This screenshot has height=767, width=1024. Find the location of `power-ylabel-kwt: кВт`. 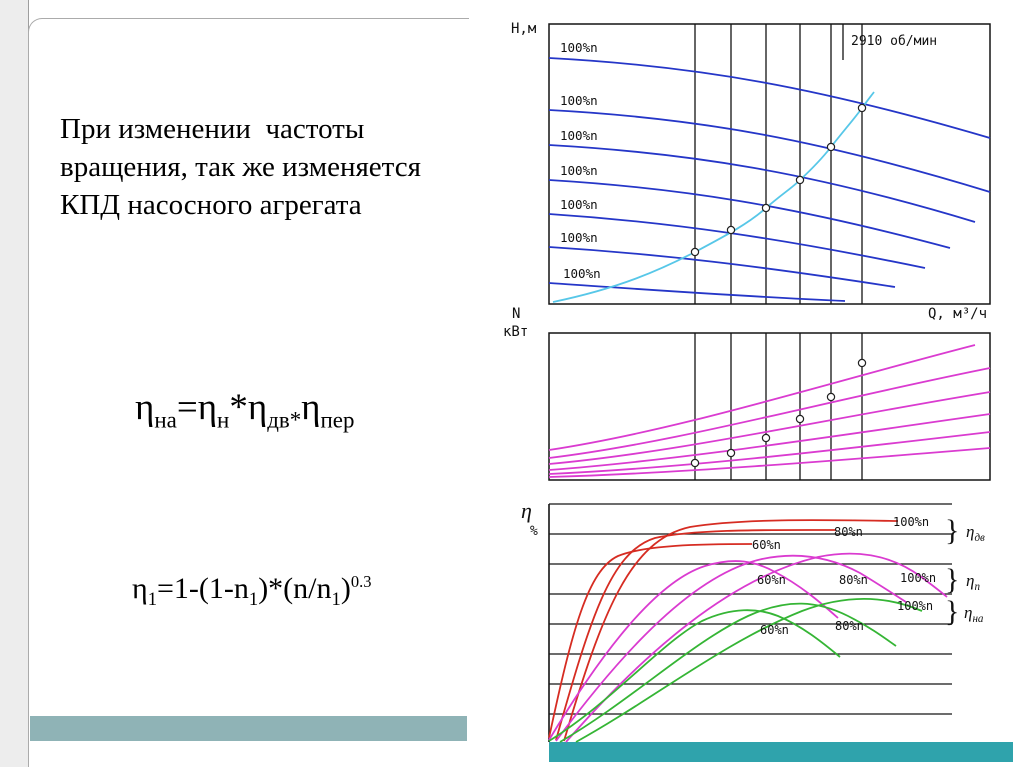

power-ylabel-kwt: кВт is located at coordinates (515, 332).